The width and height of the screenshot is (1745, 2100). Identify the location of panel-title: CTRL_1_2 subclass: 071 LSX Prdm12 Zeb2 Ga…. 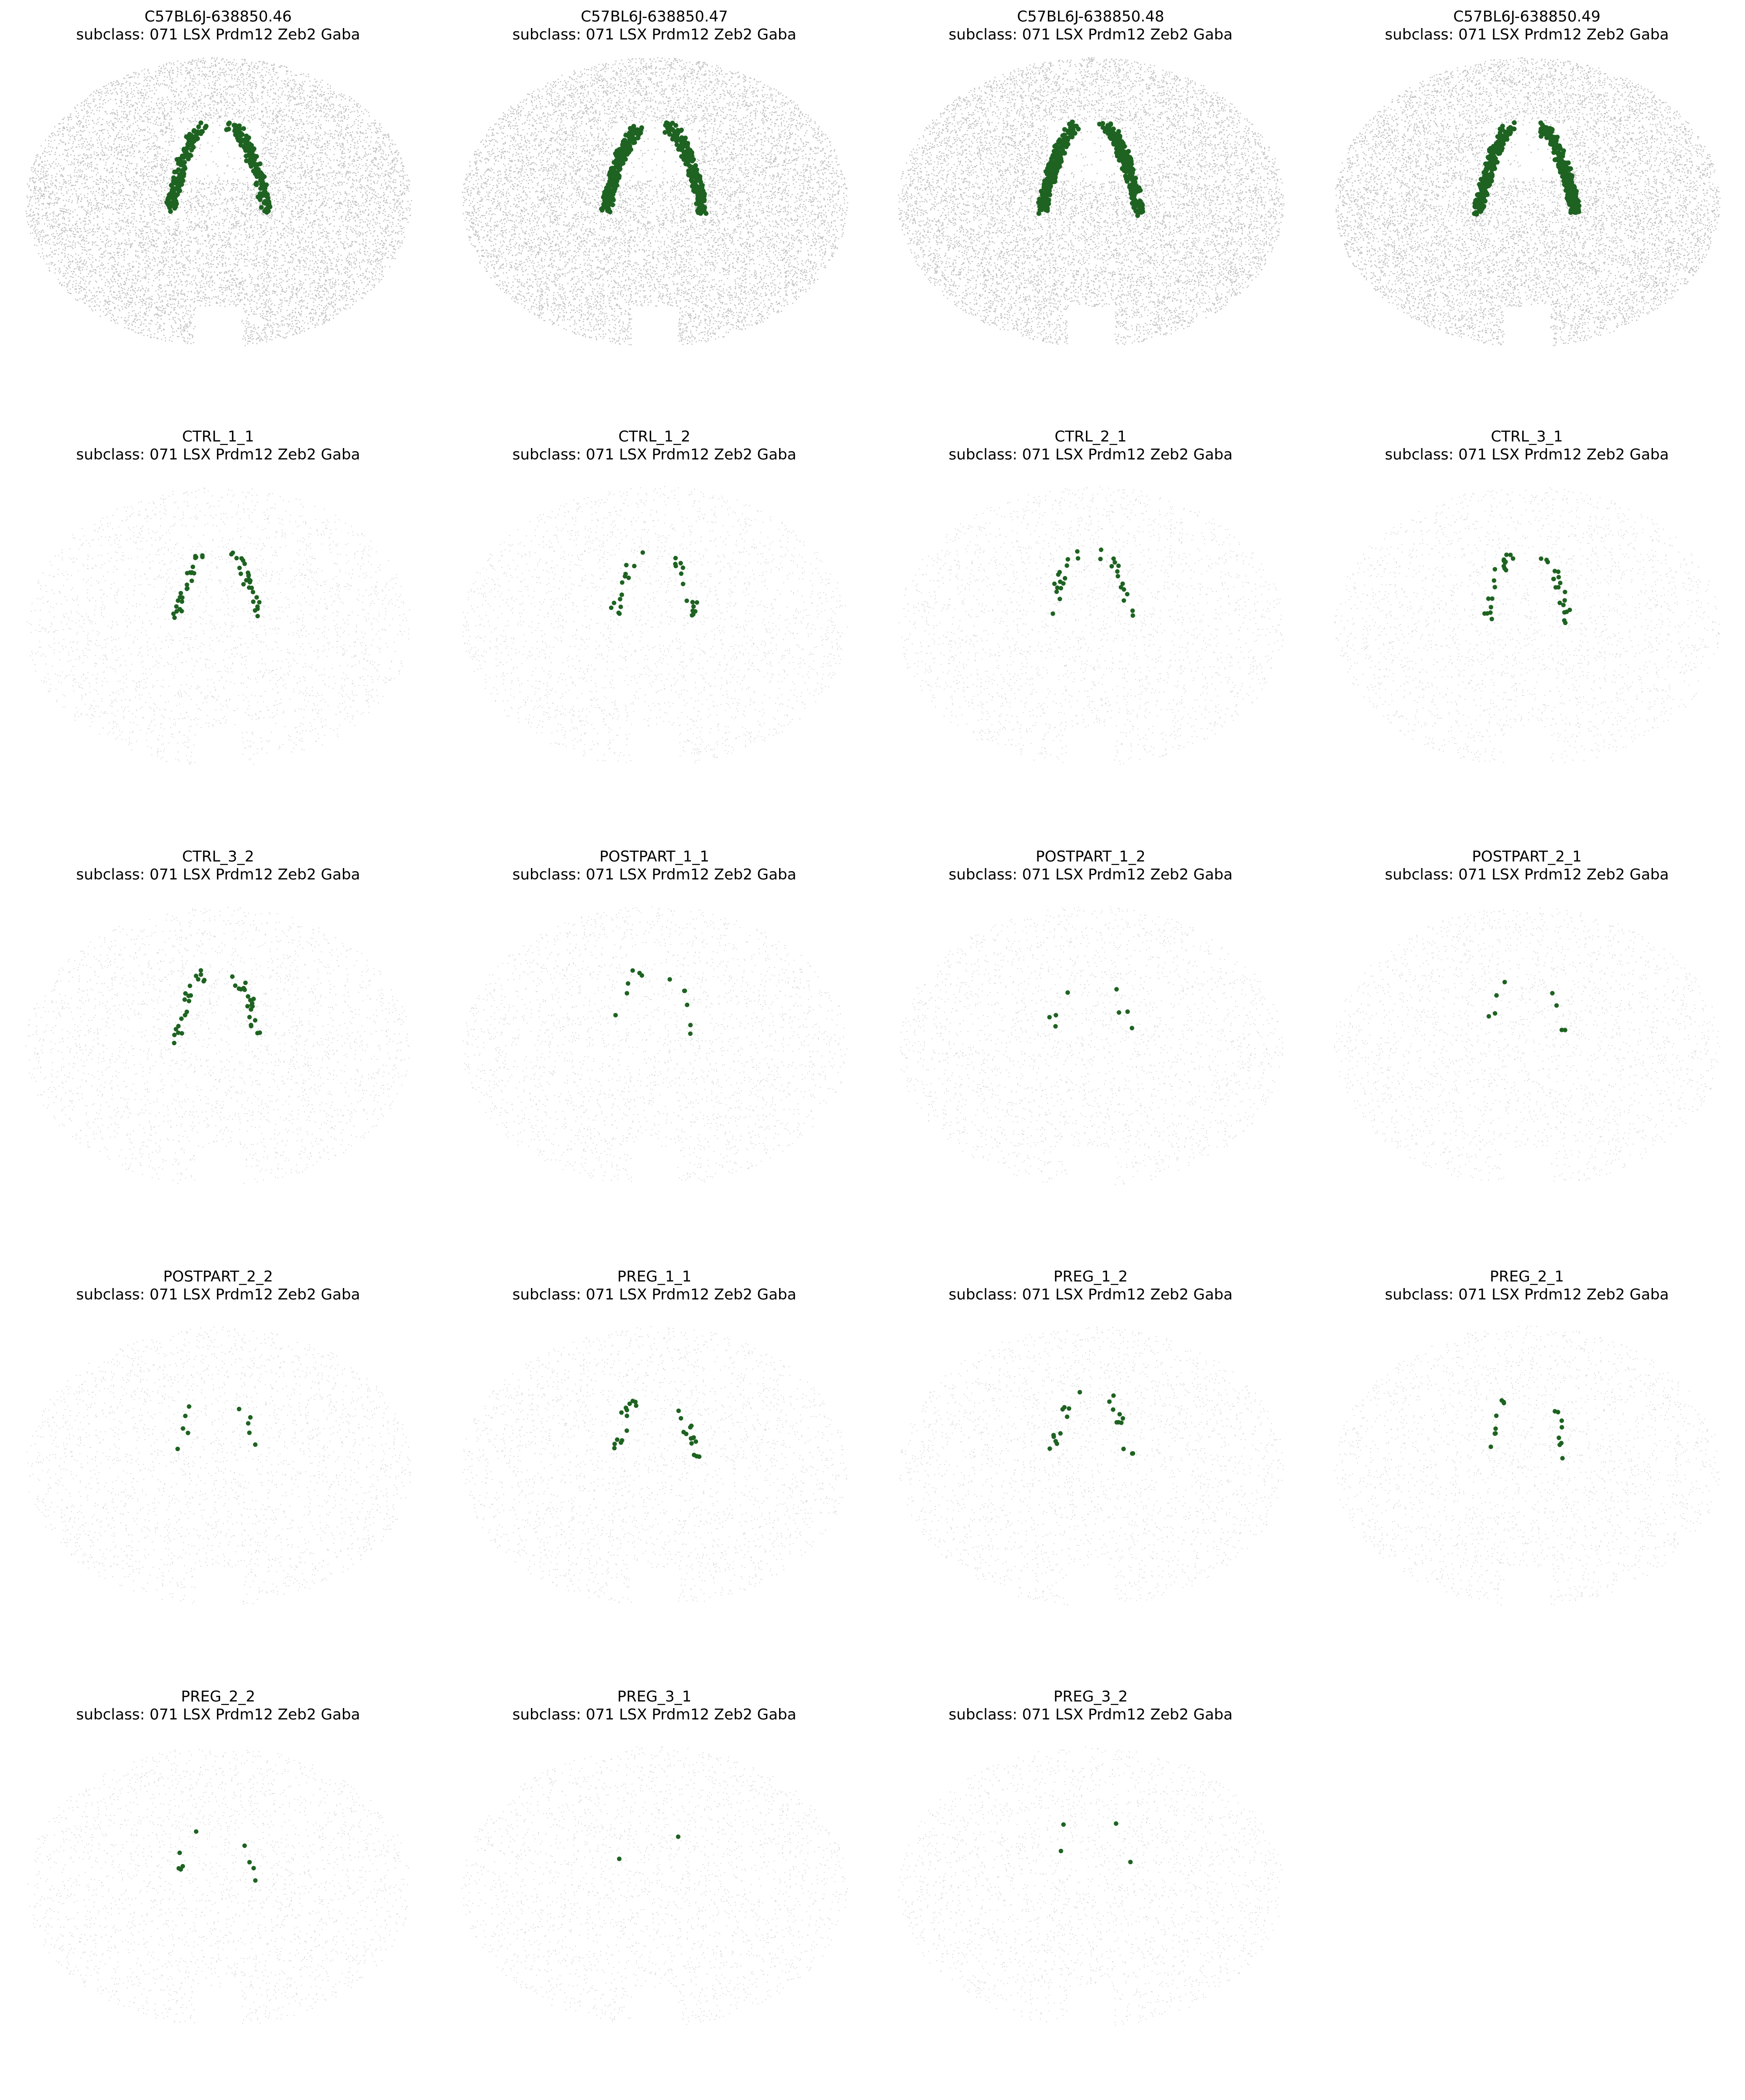
(654, 446).